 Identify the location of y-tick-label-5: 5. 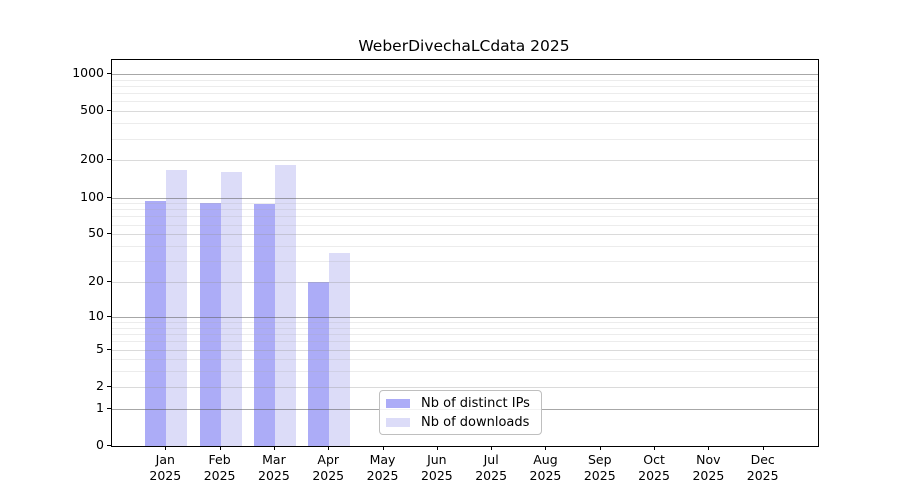
(100, 348).